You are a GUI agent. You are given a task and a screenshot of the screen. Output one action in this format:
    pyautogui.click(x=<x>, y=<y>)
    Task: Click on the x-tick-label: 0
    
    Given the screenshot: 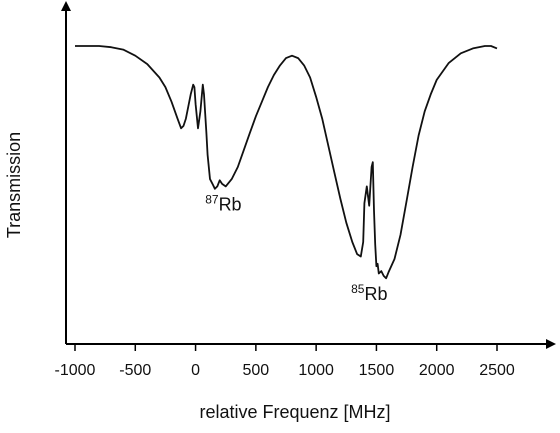 What is the action you would take?
    pyautogui.click(x=195, y=370)
    